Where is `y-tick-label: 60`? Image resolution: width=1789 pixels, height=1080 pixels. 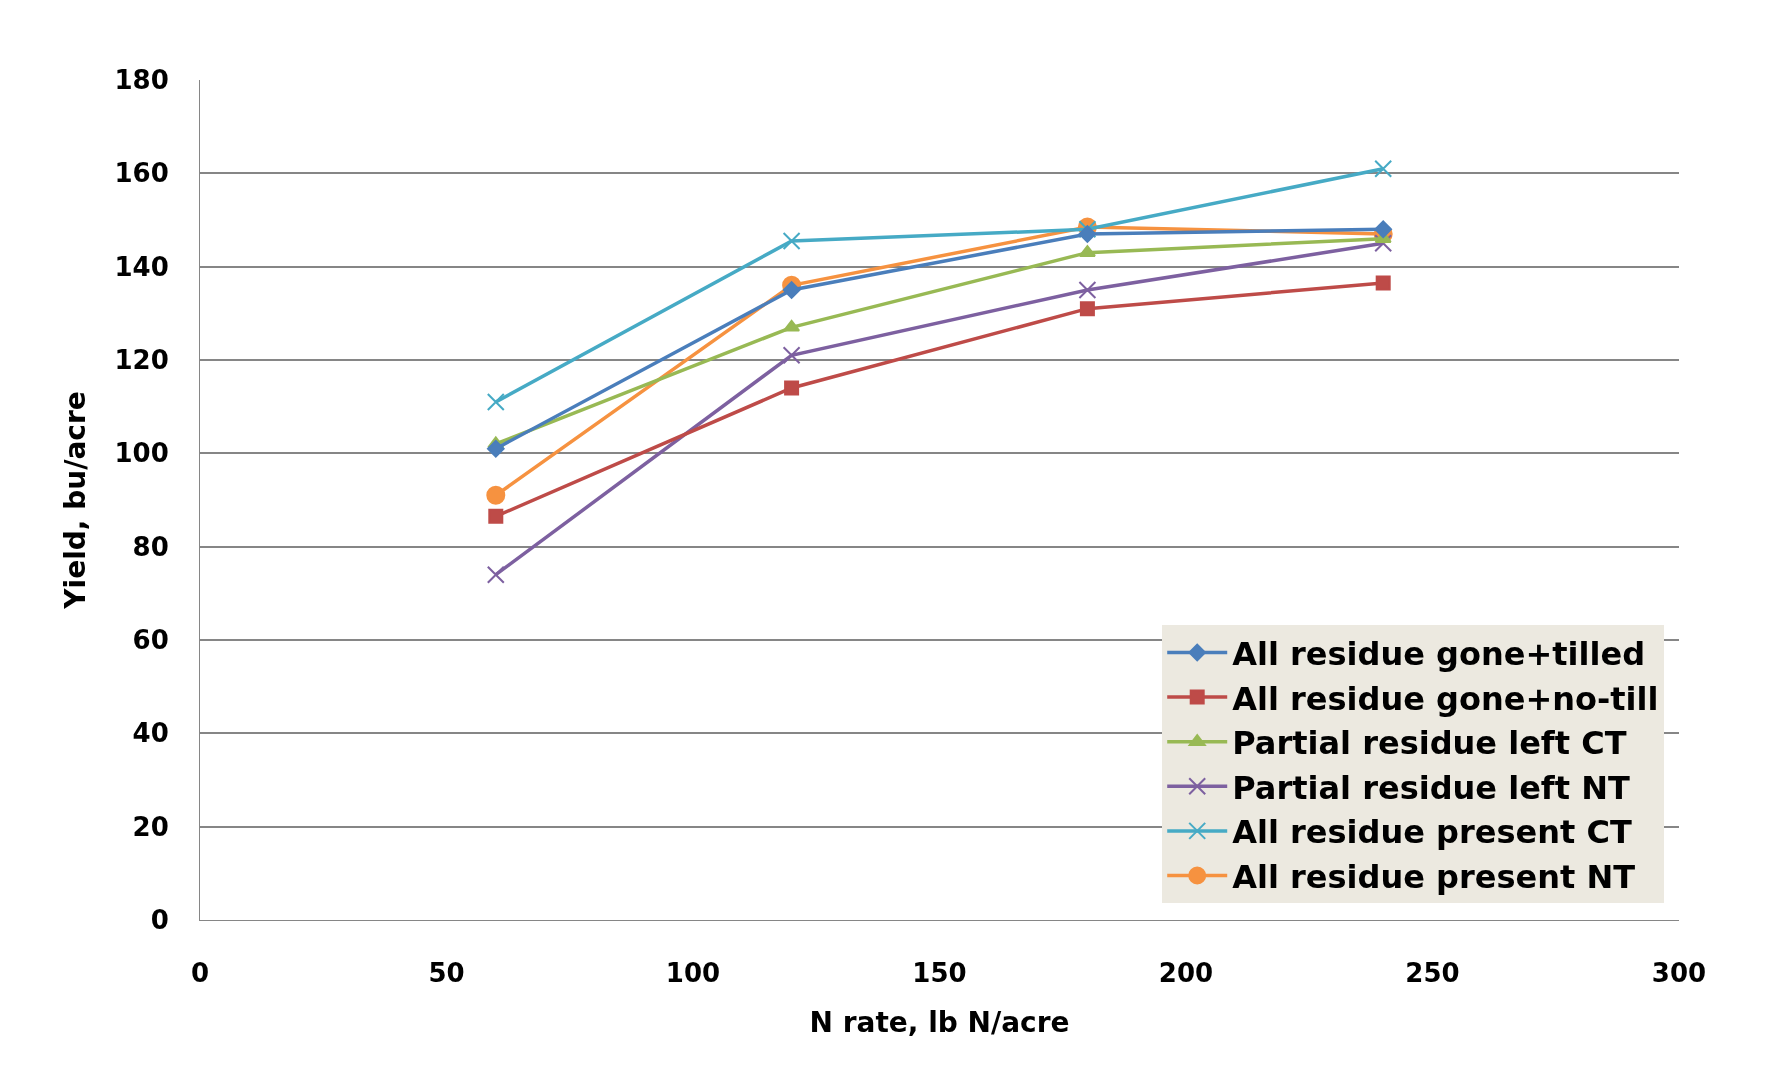 y-tick-label: 60 is located at coordinates (150, 640).